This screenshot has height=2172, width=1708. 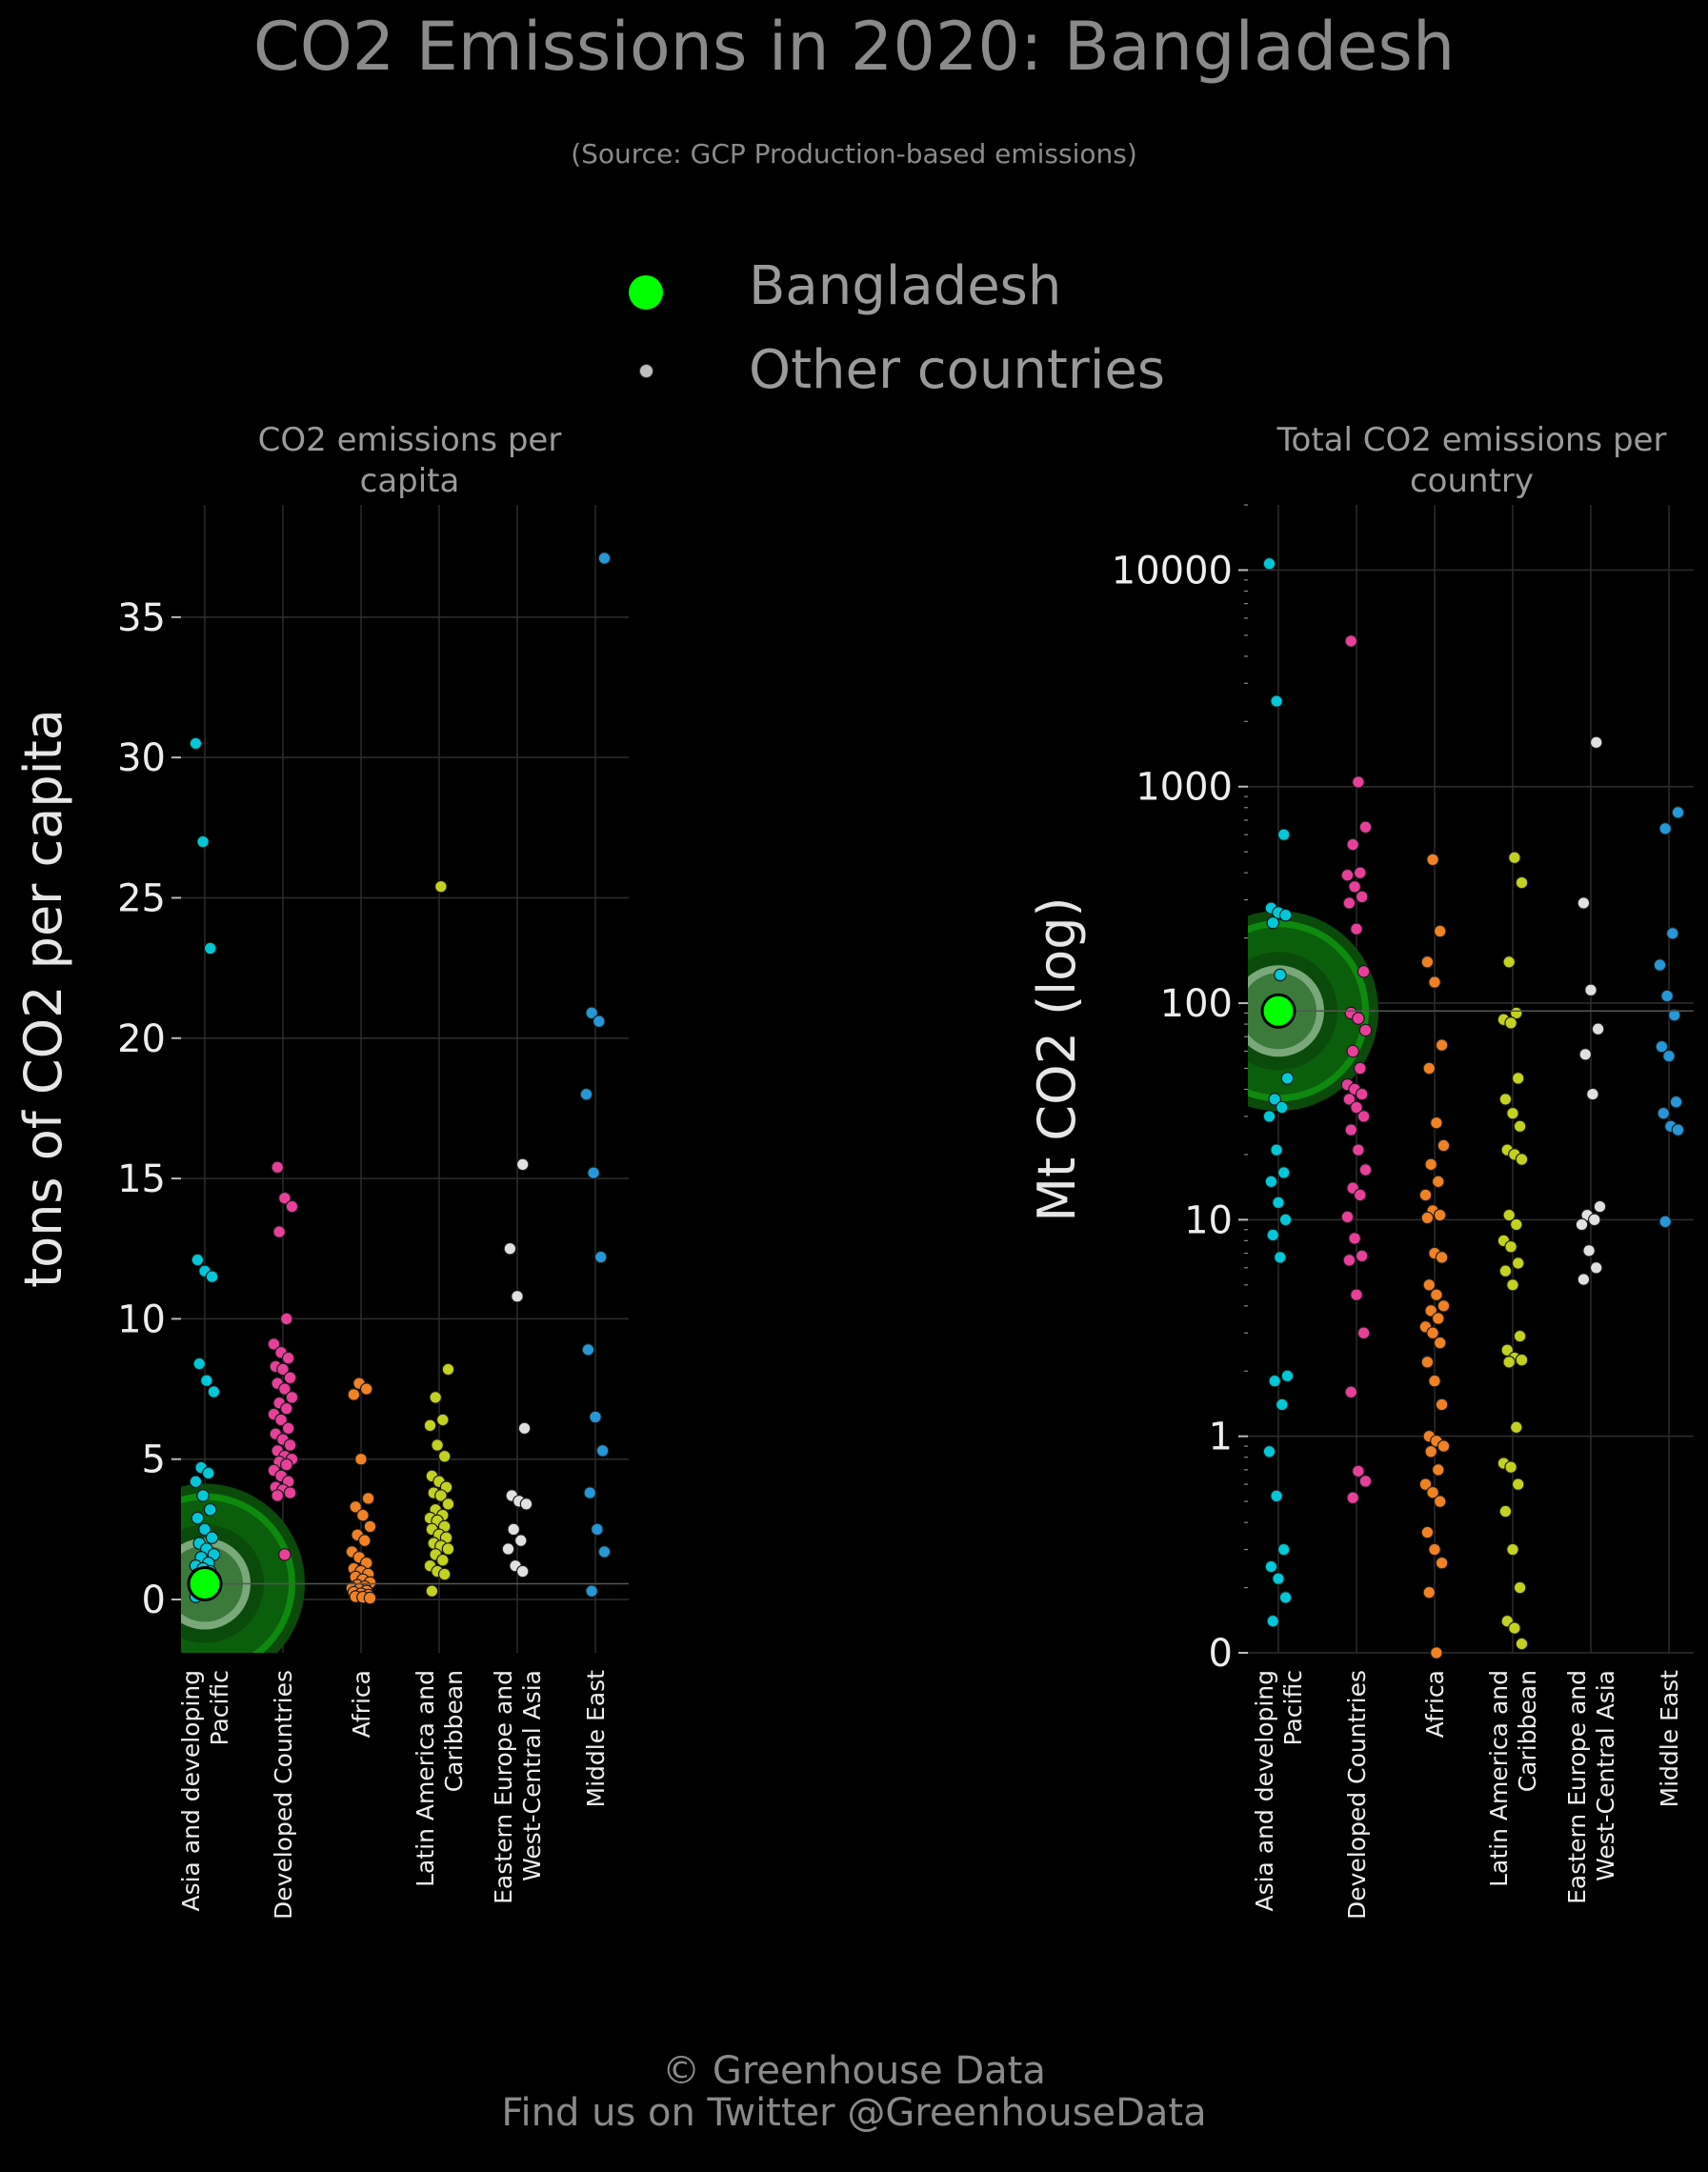 I want to click on y-tick-label: 35, so click(x=141, y=618).